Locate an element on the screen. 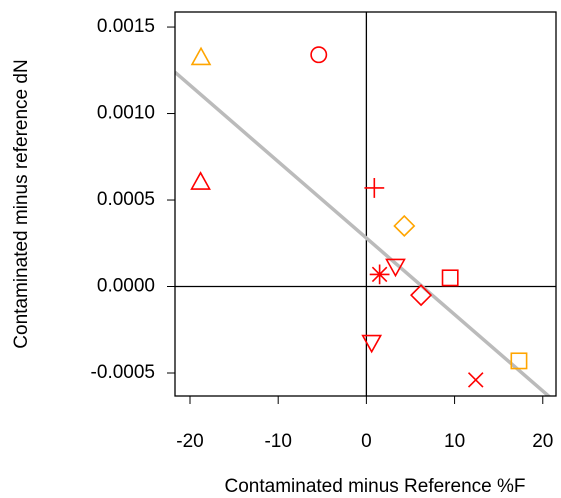 The width and height of the screenshot is (561, 498). y-tick-label: 0.0015 is located at coordinates (126, 26).